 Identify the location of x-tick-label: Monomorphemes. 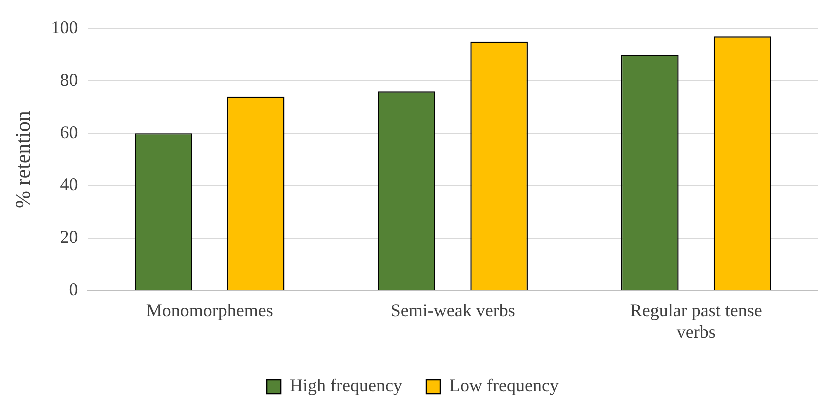
(210, 310).